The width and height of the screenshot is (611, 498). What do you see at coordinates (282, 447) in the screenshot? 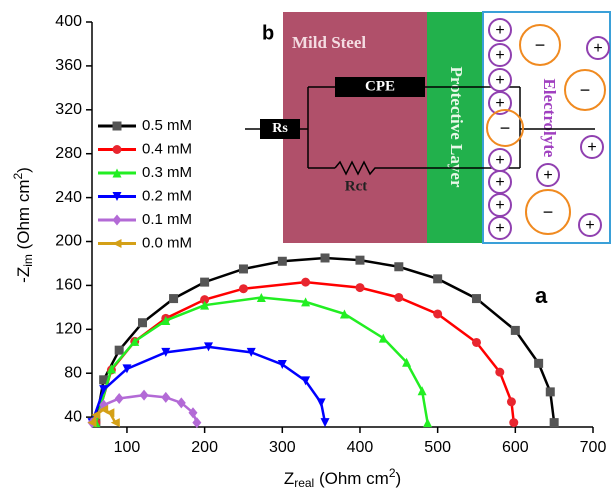
I see `x-tick-label: 300` at bounding box center [282, 447].